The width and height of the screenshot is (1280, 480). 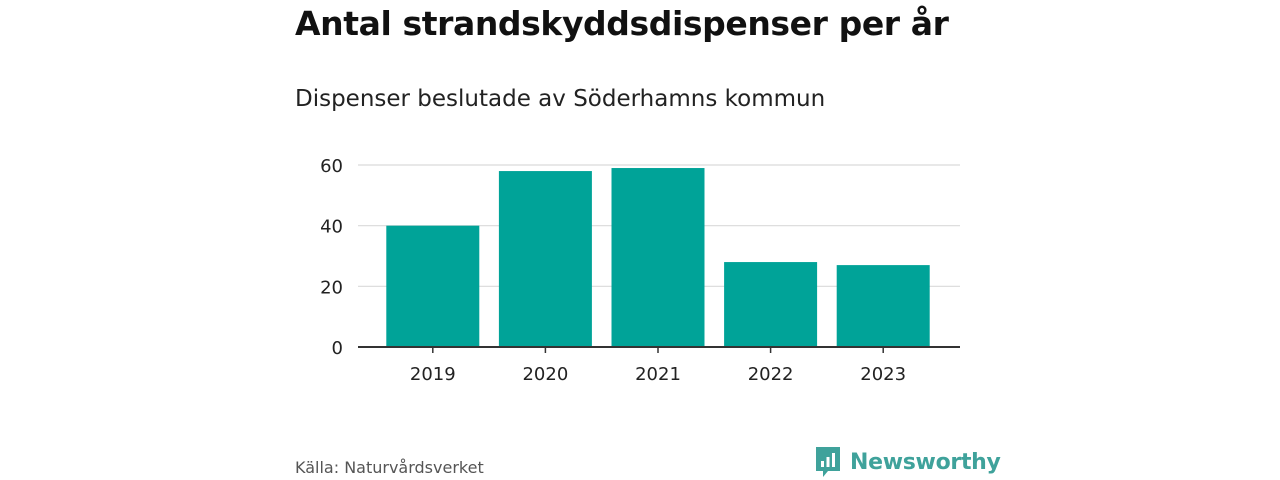 What do you see at coordinates (389, 467) in the screenshot?
I see `source-note: Källa: Naturvårdsverket` at bounding box center [389, 467].